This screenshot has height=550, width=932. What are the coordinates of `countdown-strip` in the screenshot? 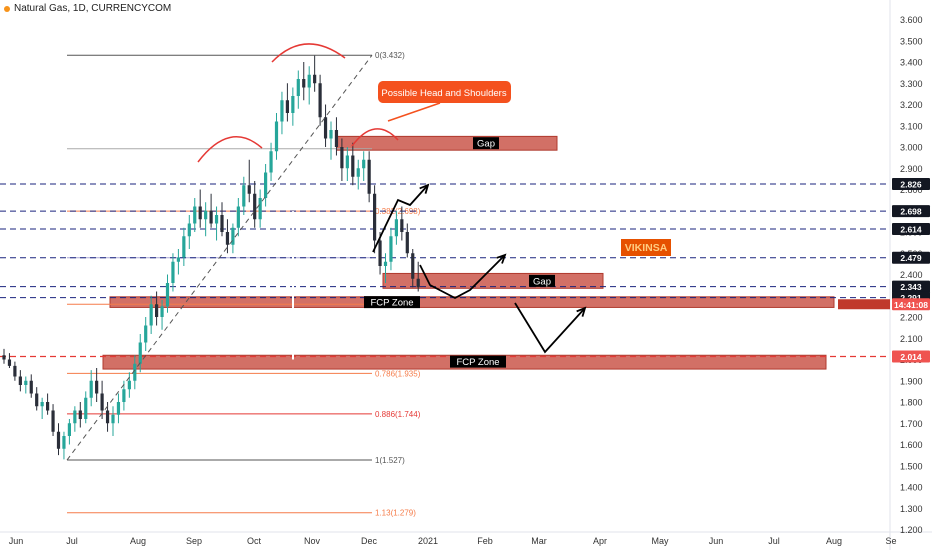 It's located at (864, 304).